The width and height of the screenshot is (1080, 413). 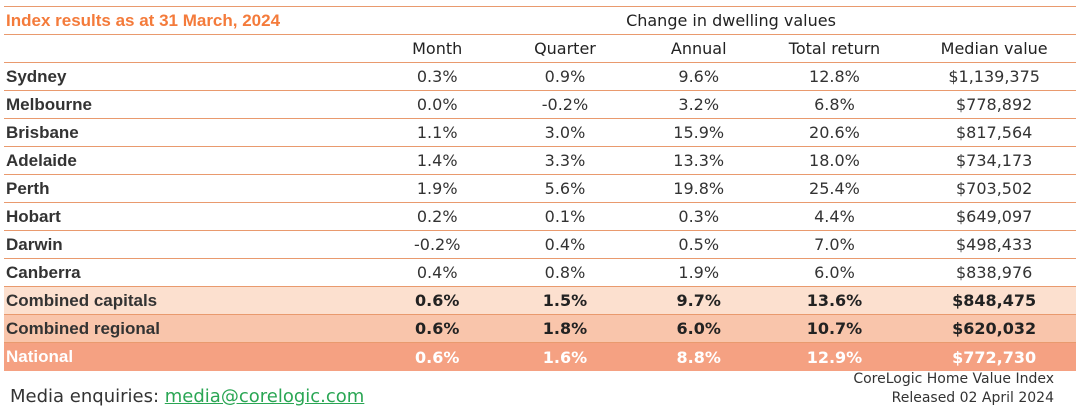 I want to click on cell-median: $817,564, so click(x=994, y=132).